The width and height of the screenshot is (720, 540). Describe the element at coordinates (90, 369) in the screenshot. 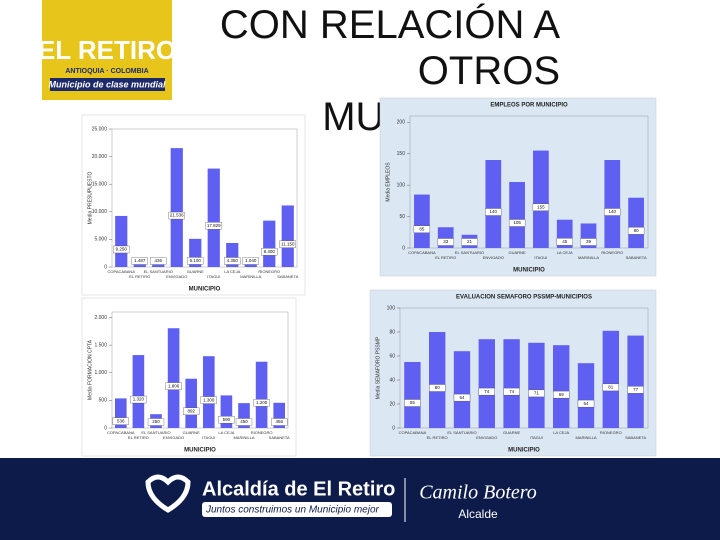

I see `y-axis-label: Media FORMACION CPTA` at that location.